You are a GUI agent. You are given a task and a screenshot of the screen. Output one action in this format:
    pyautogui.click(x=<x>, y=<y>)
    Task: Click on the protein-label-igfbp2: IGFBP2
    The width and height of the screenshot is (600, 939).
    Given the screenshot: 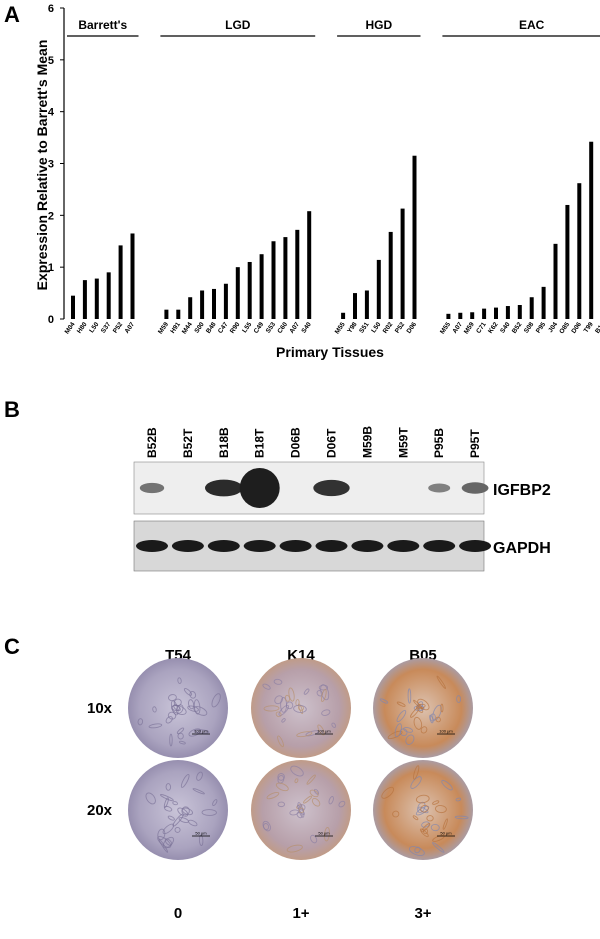 What is the action you would take?
    pyautogui.click(x=522, y=490)
    